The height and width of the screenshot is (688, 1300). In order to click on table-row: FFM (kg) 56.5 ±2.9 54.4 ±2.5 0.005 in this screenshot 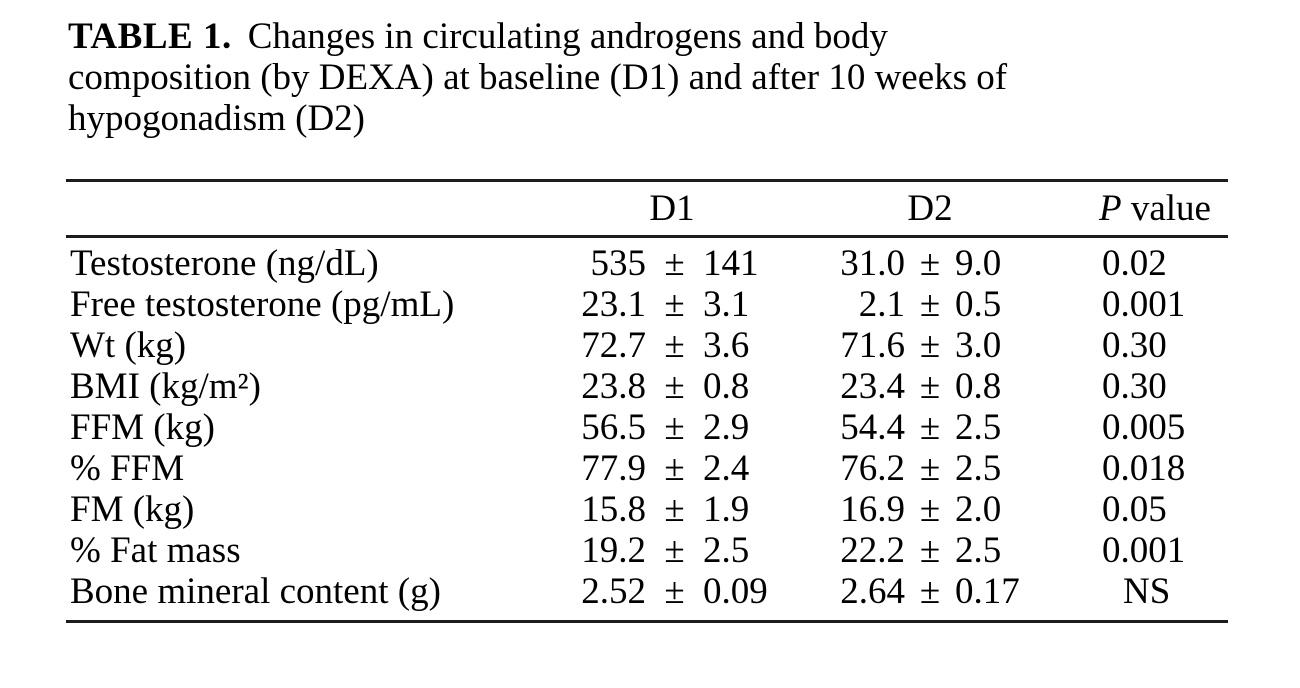, I will do `click(647, 427)`.